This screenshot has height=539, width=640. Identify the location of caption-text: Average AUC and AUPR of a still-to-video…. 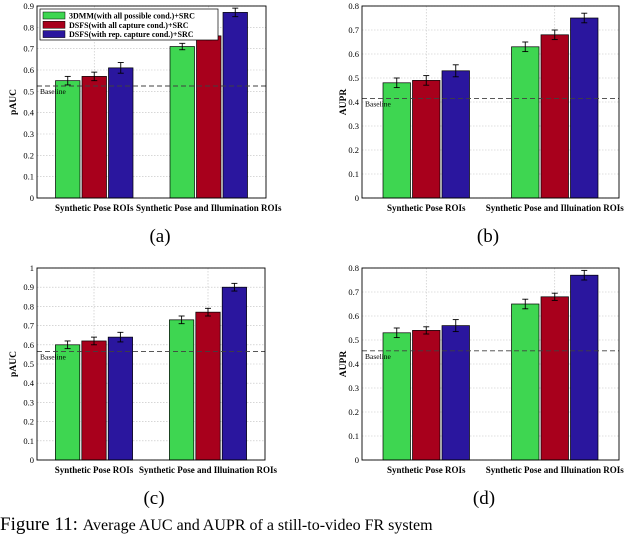
(257, 525).